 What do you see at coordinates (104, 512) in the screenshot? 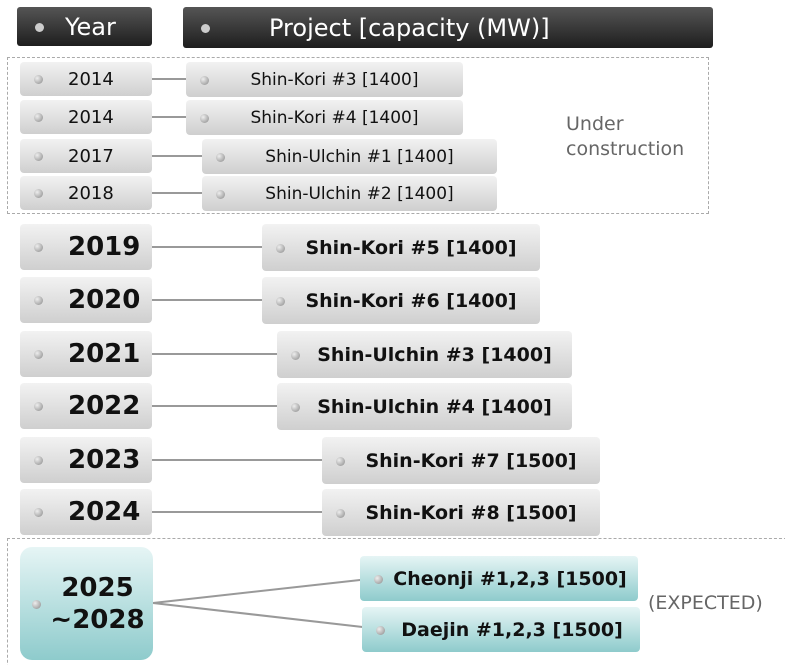
I see `year: 2024` at bounding box center [104, 512].